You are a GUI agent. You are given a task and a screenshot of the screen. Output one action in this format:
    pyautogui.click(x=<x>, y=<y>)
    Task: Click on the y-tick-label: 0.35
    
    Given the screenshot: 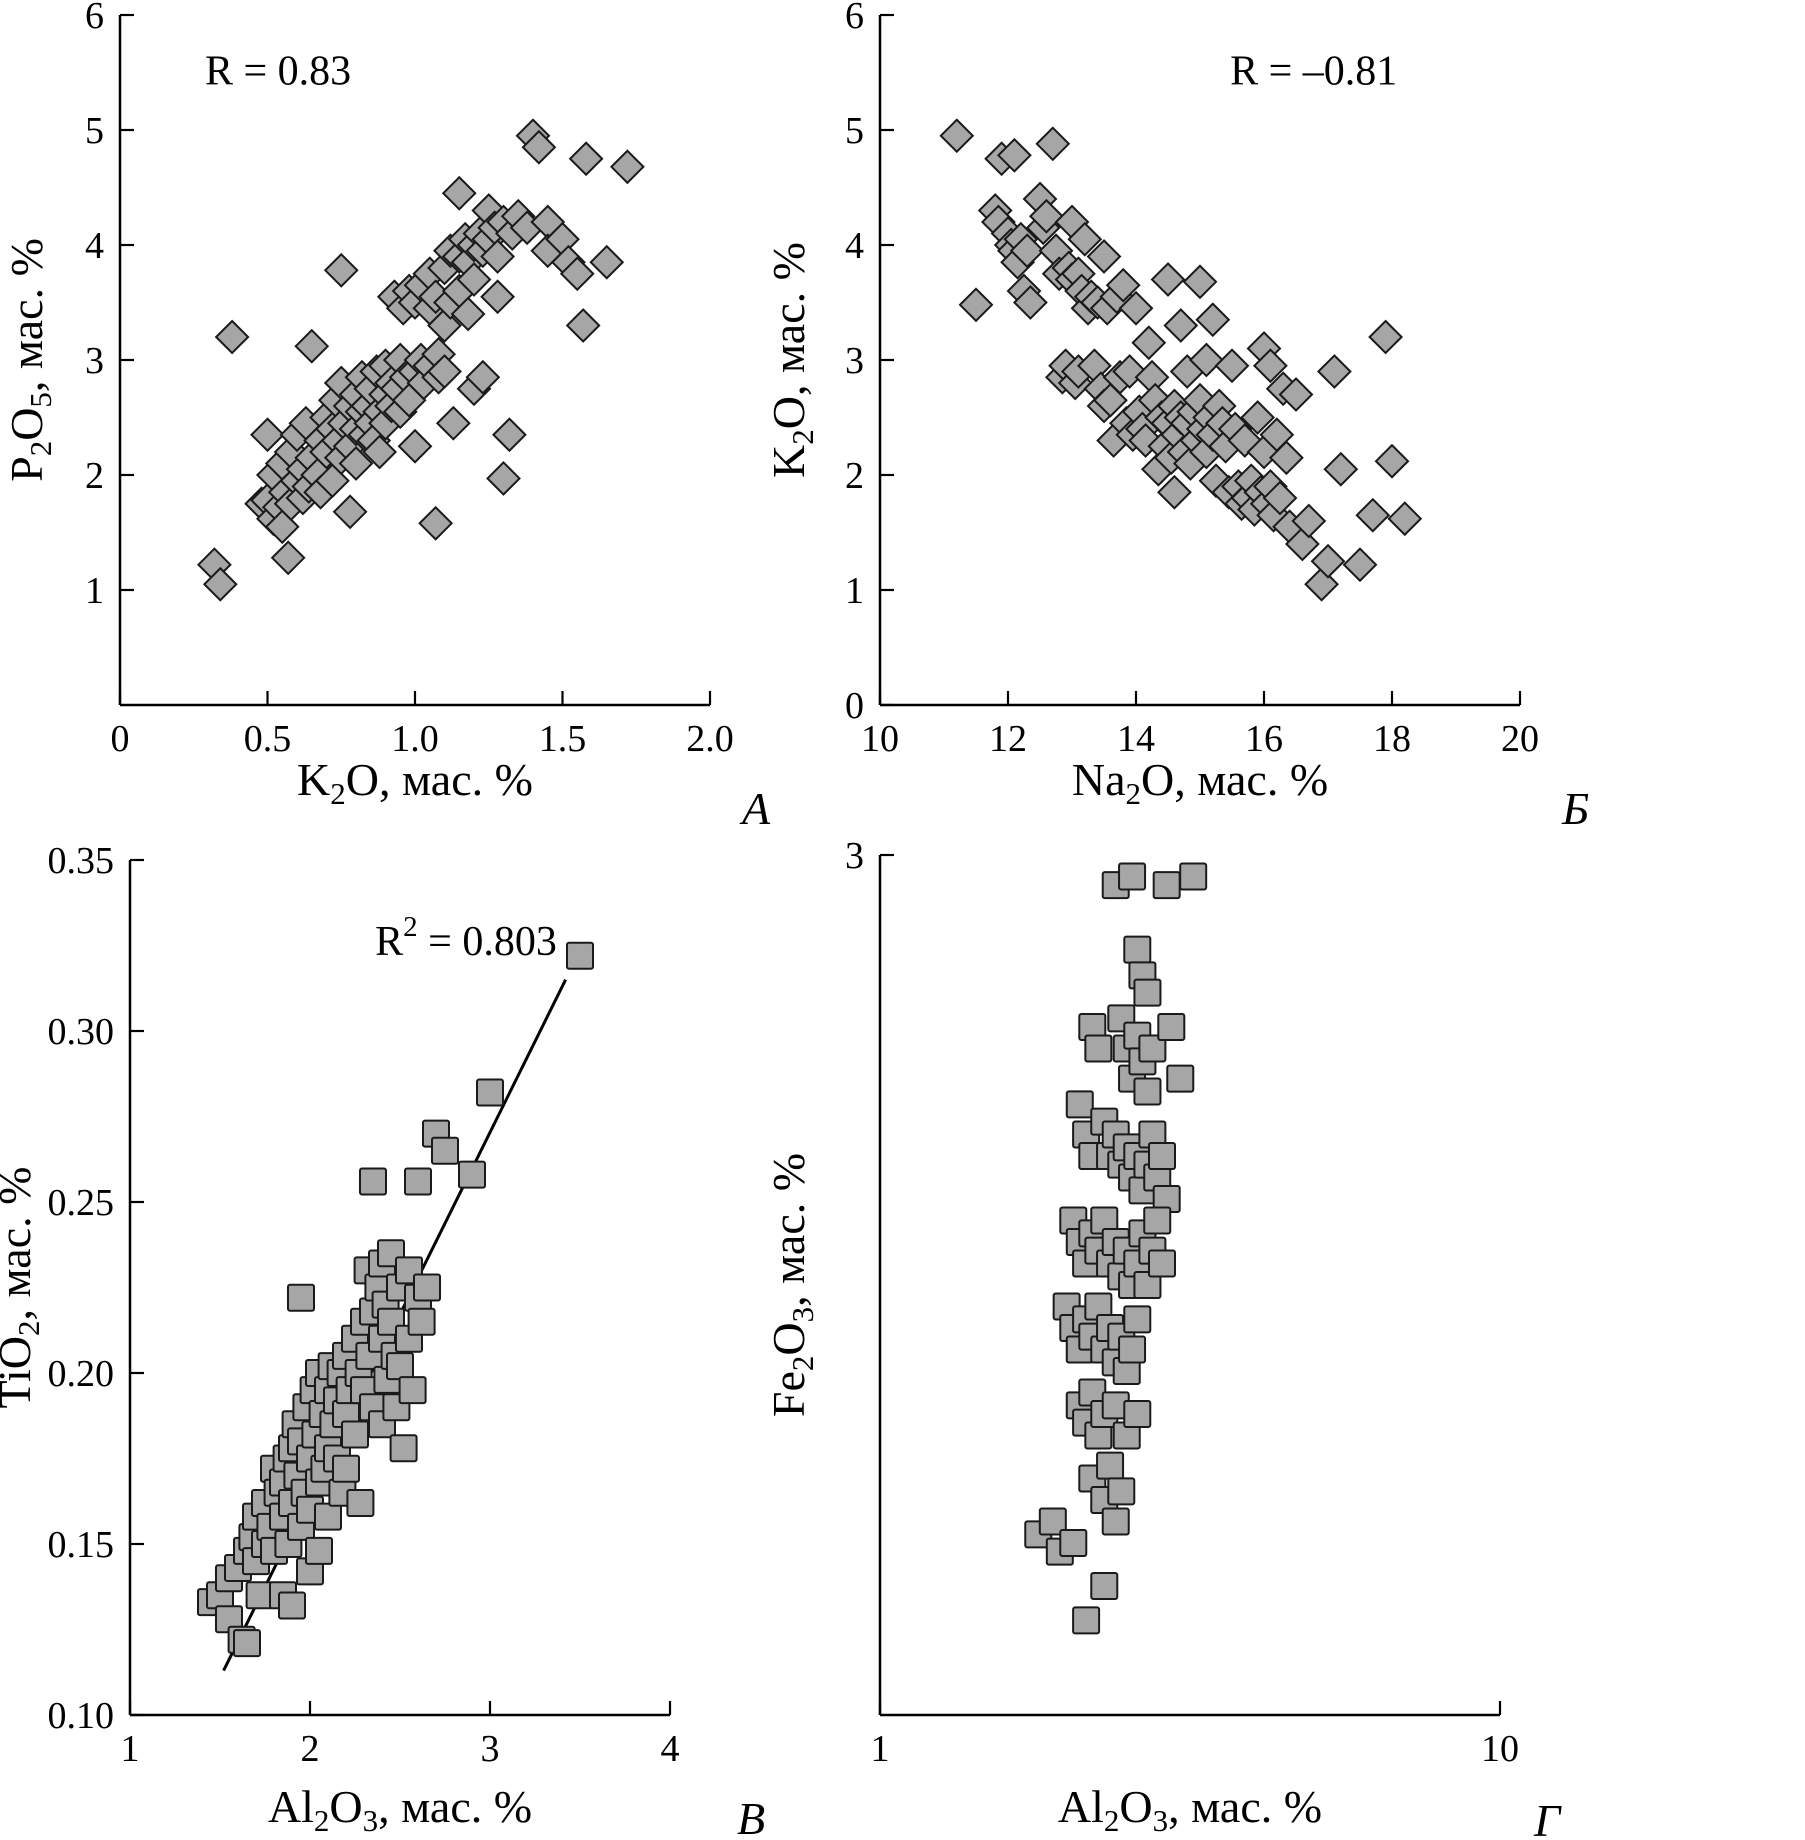 What is the action you would take?
    pyautogui.click(x=81, y=861)
    